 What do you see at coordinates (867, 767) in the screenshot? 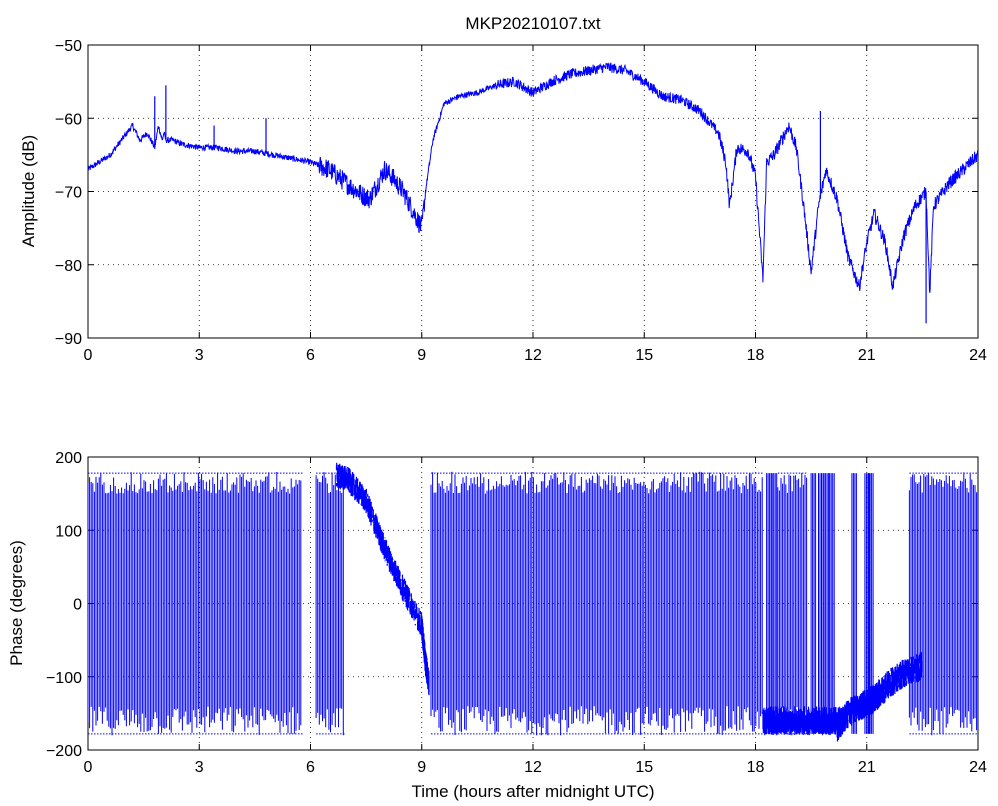
I see `phase-xtick-label: 21` at bounding box center [867, 767].